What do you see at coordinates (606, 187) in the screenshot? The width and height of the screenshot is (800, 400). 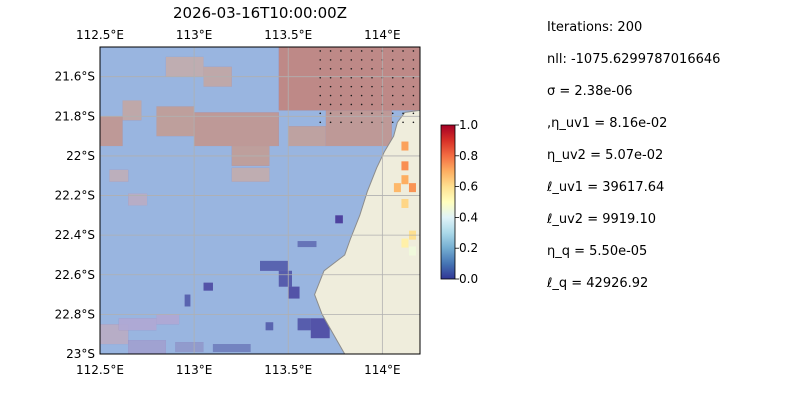 I see `param-ell-uv1: ℓ_uv1 = 39617.64` at bounding box center [606, 187].